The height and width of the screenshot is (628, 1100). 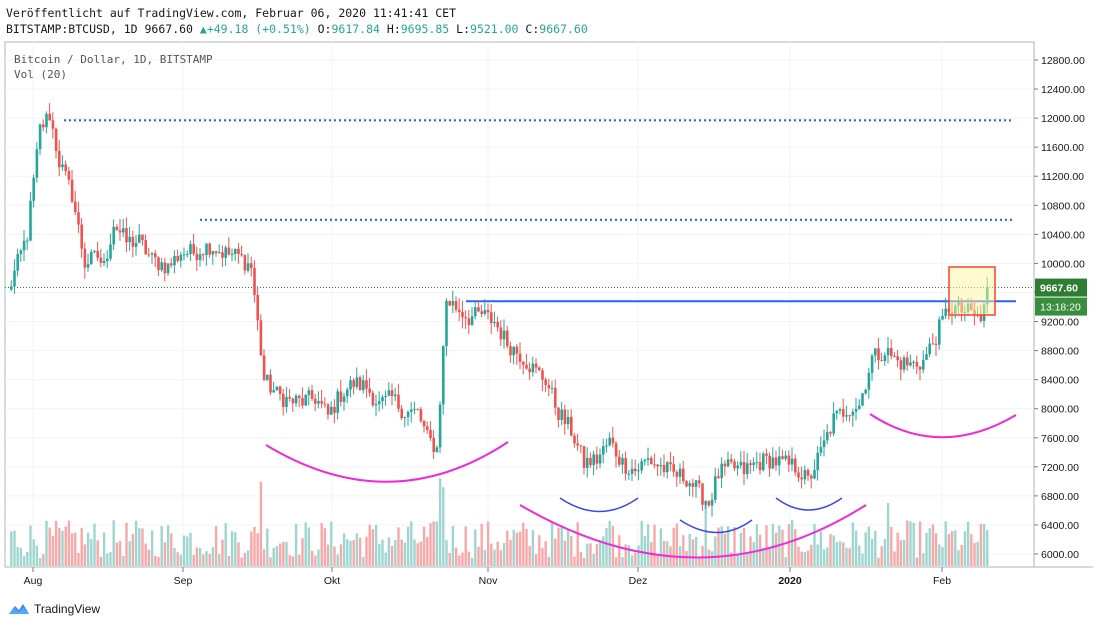 What do you see at coordinates (355, 29) in the screenshot?
I see `open-value: 9617.84` at bounding box center [355, 29].